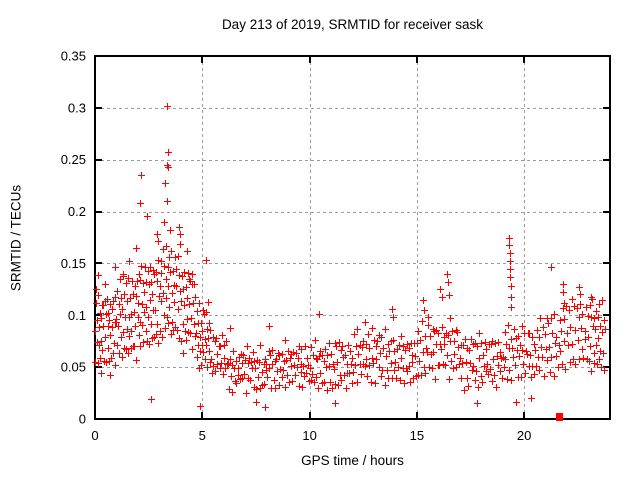  What do you see at coordinates (77, 315) in the screenshot?
I see `y-tick-label: 0.1` at bounding box center [77, 315].